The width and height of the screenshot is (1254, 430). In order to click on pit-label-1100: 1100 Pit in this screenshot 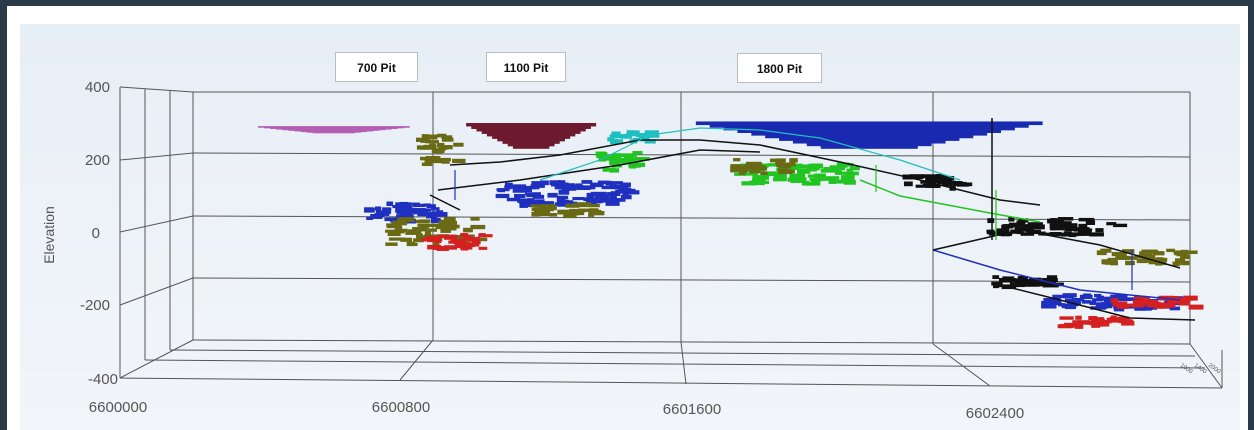, I will do `click(526, 67)`.